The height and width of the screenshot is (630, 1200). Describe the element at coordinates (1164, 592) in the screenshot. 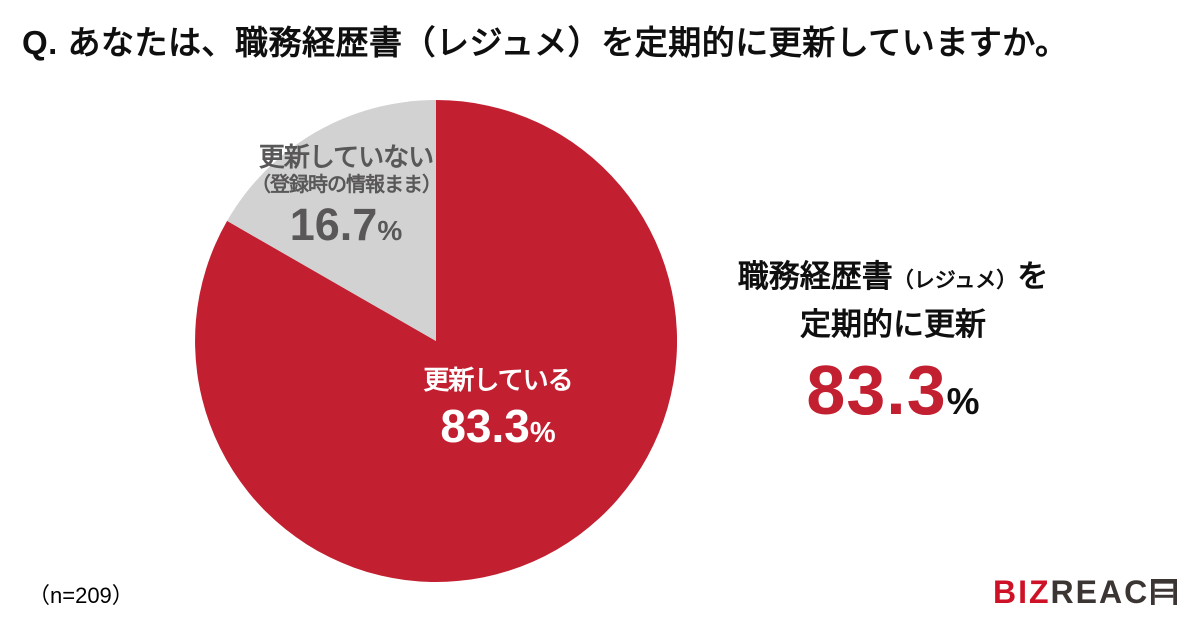

I see `ladder-h-icon` at that location.